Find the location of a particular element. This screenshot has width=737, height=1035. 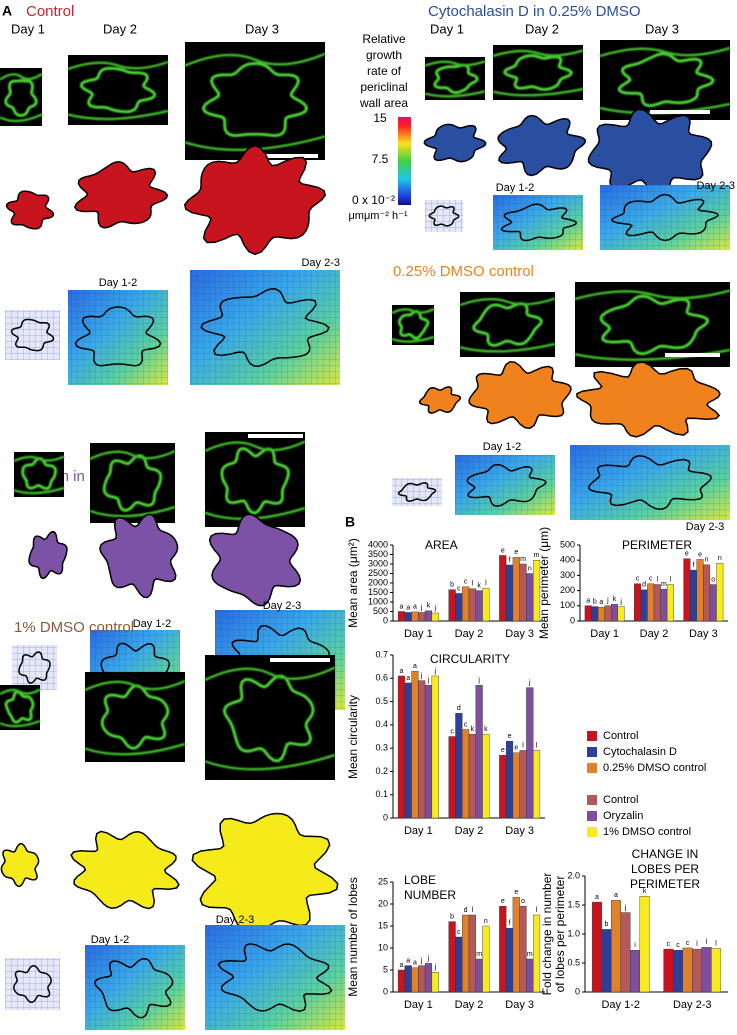

y-tick-label: 0.7 is located at coordinates (381, 654).